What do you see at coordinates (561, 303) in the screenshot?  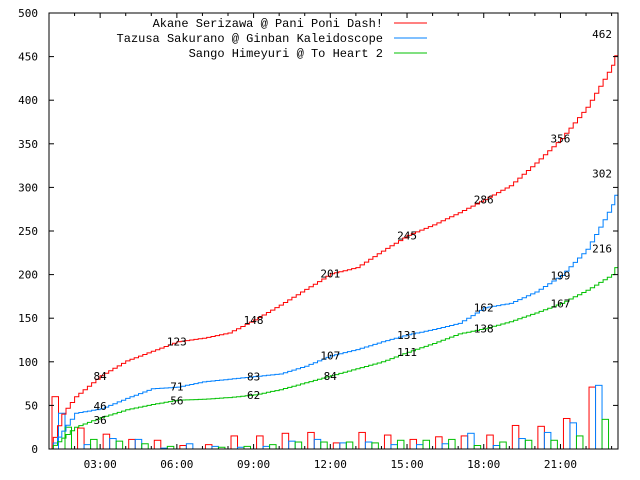 I see `data-label: 167` at bounding box center [561, 303].